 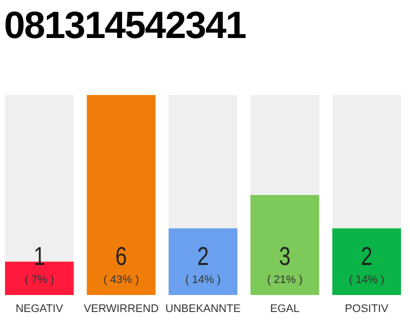 What do you see at coordinates (40, 309) in the screenshot?
I see `x-tick-label: NEGATIV` at bounding box center [40, 309].